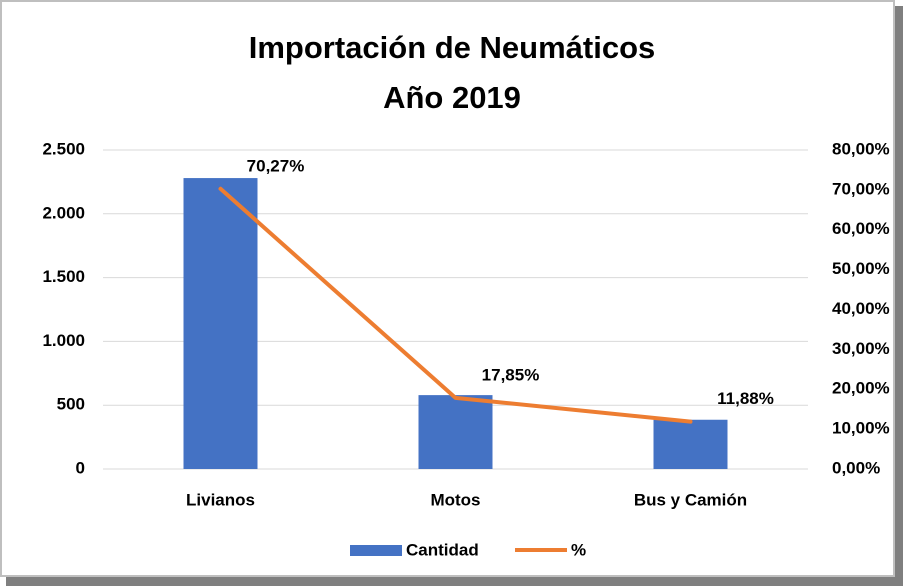 The width and height of the screenshot is (905, 588). Describe the element at coordinates (861, 148) in the screenshot. I see `y2-tick-label: 80,00%` at that location.